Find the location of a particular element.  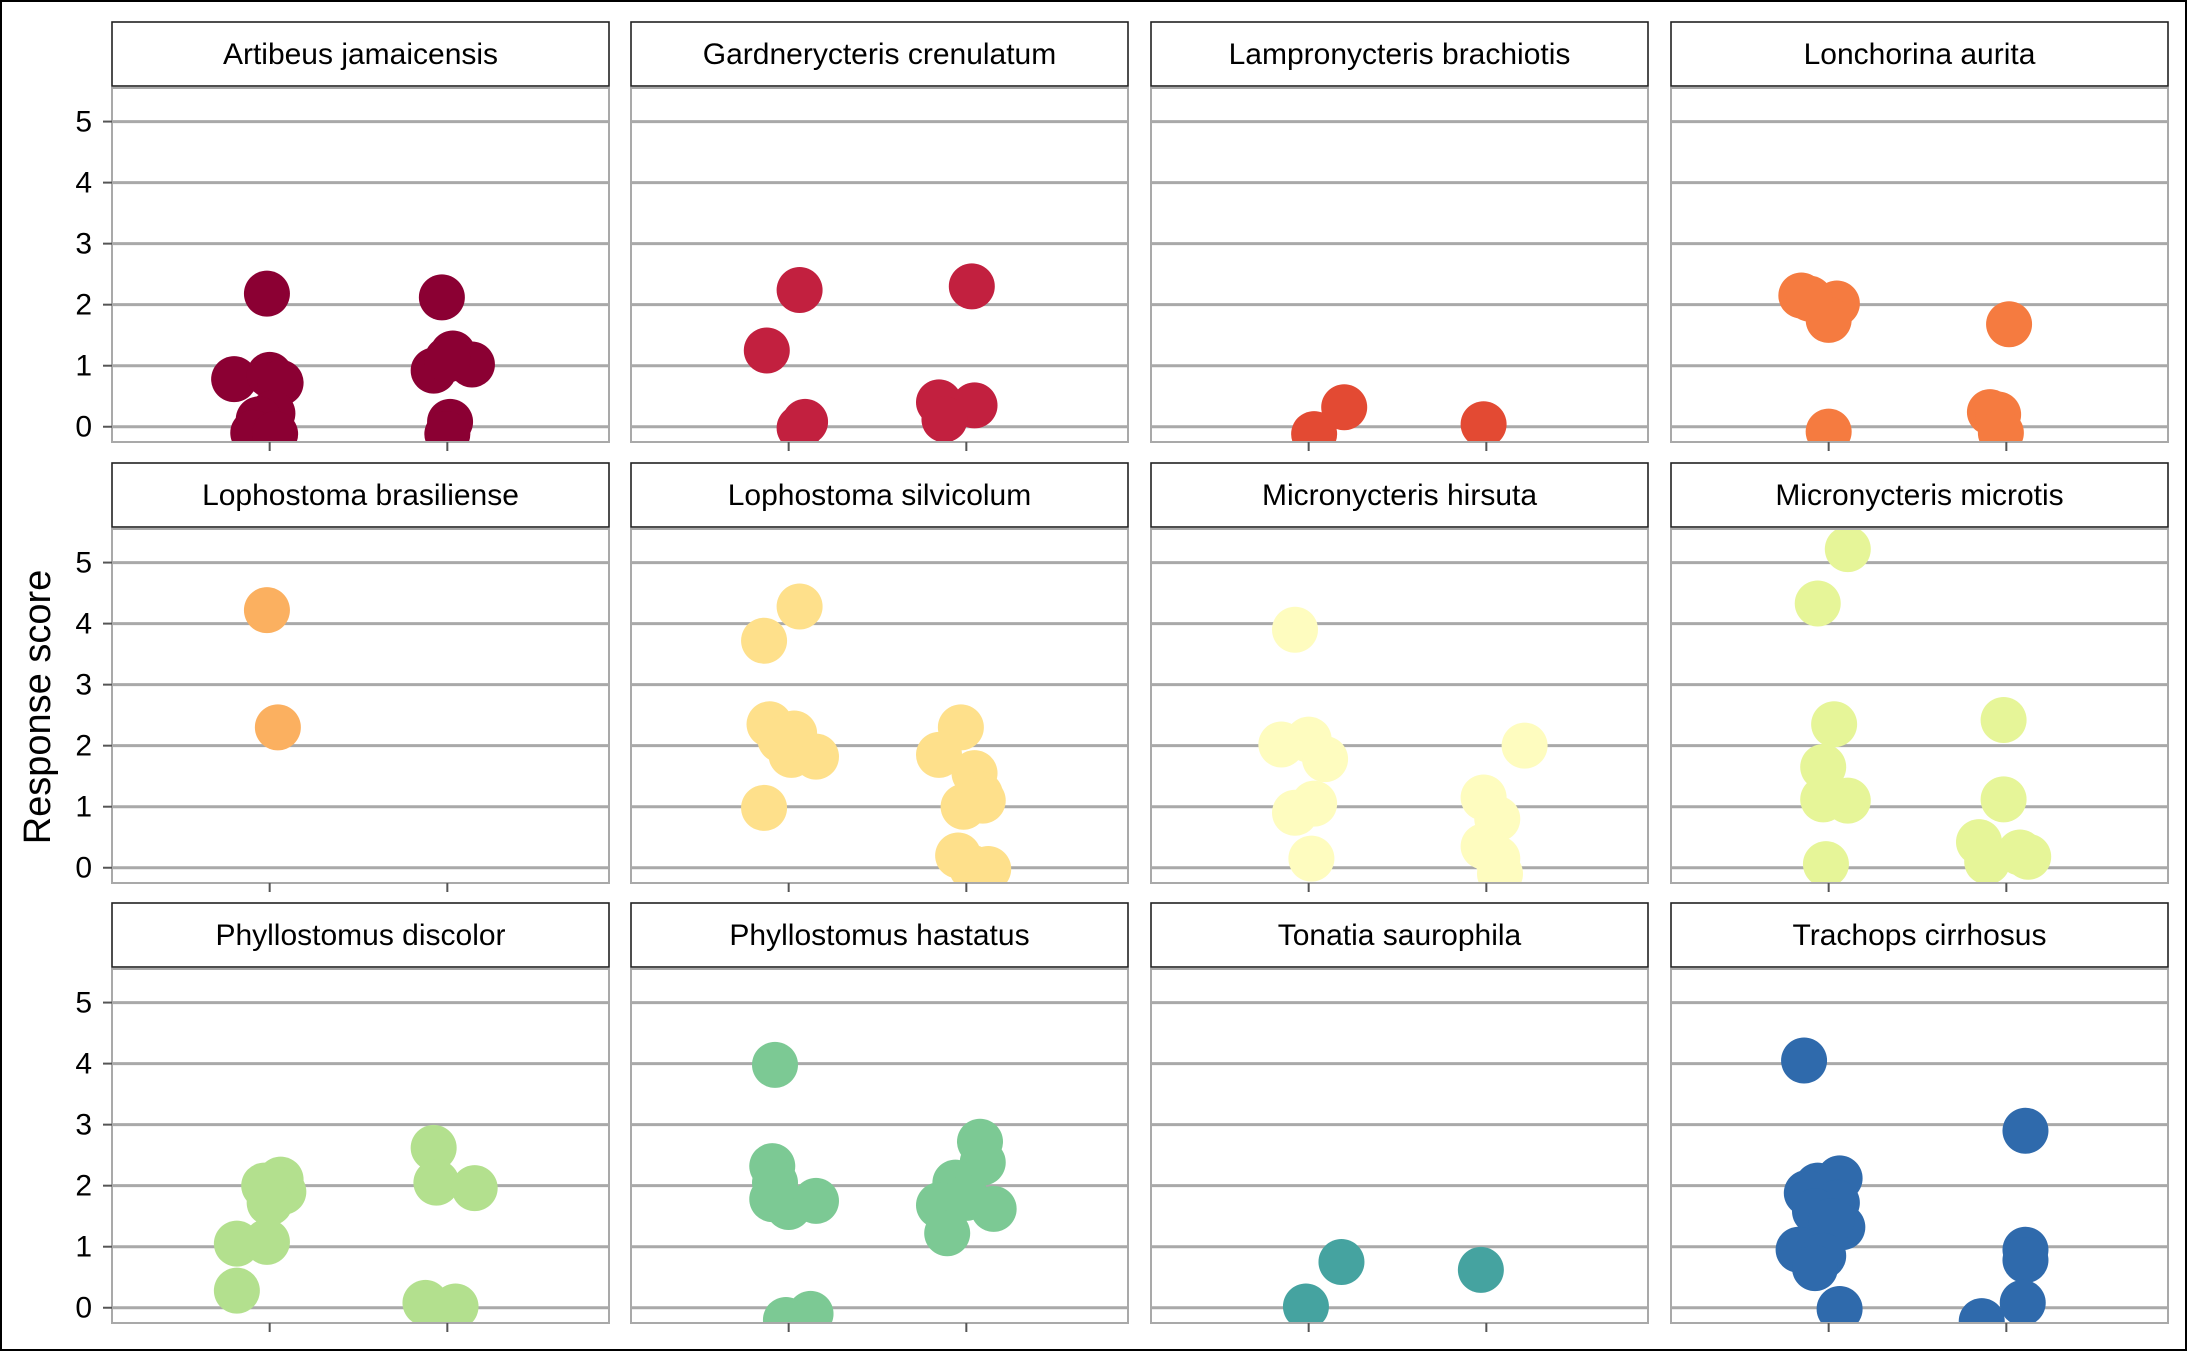

facet-panel: Tonatia saurophila is located at coordinates (1399, 1117).